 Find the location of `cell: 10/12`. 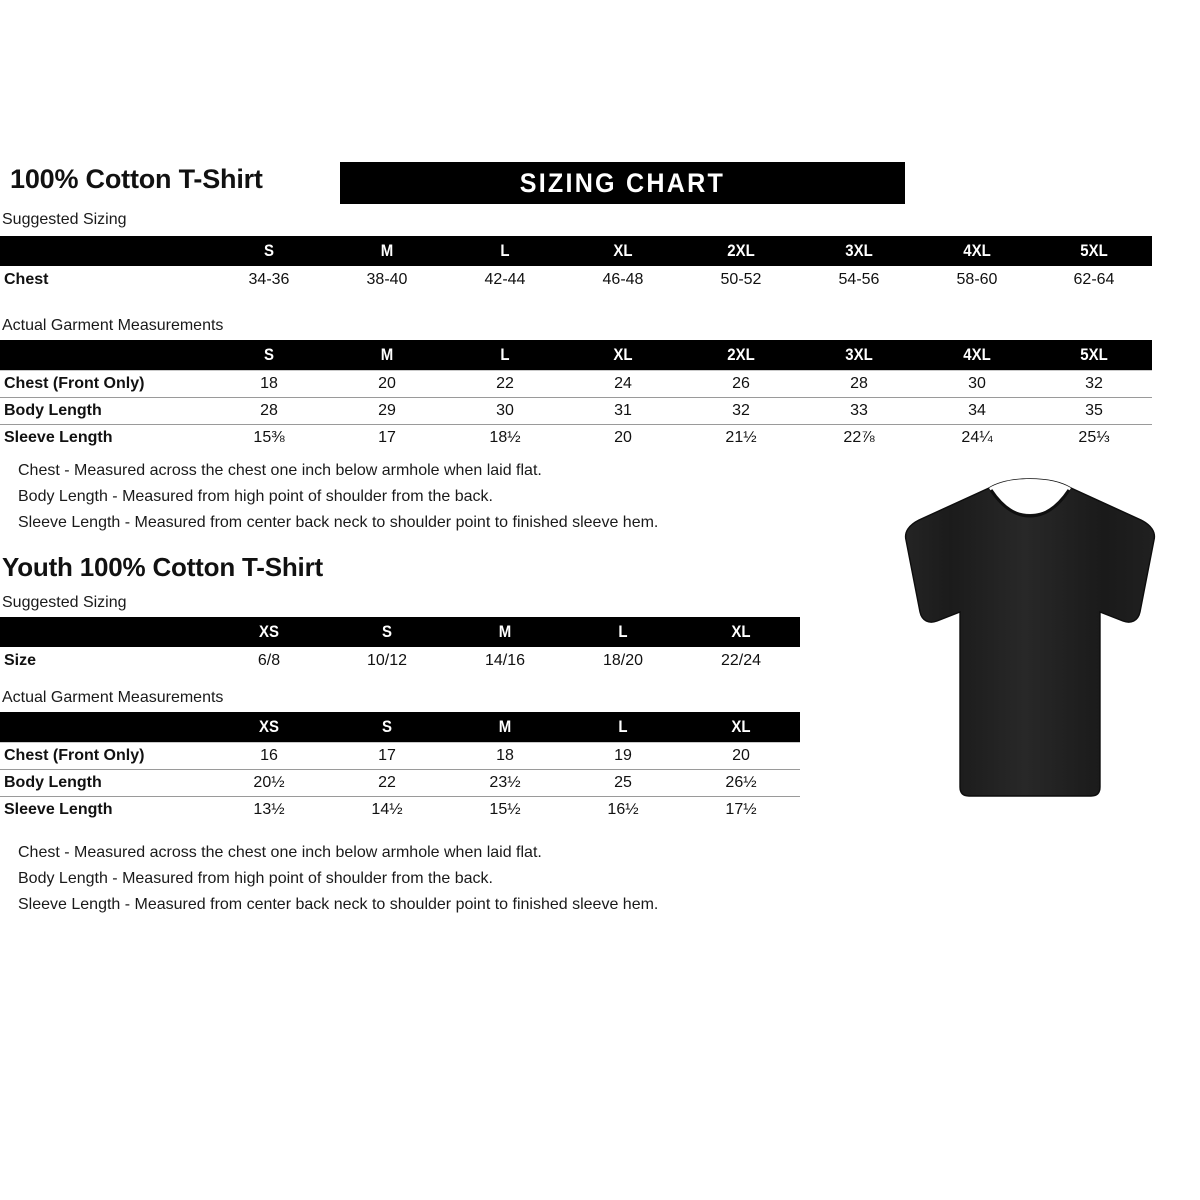

cell: 10/12 is located at coordinates (387, 660).